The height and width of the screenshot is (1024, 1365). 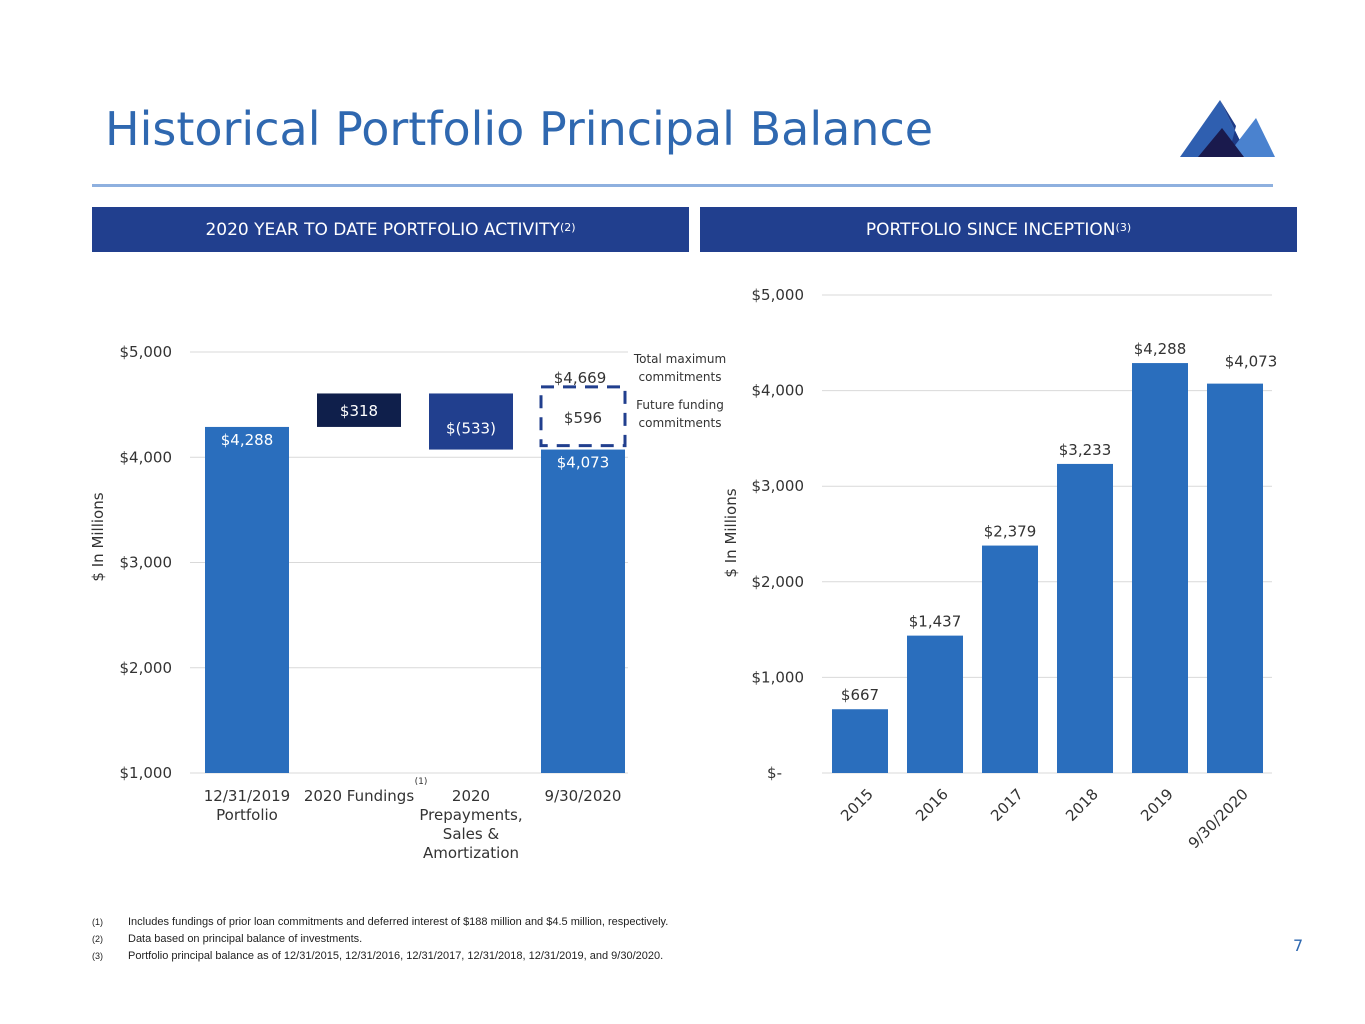 I want to click on bar-value-label: $3,233, so click(x=1085, y=450).